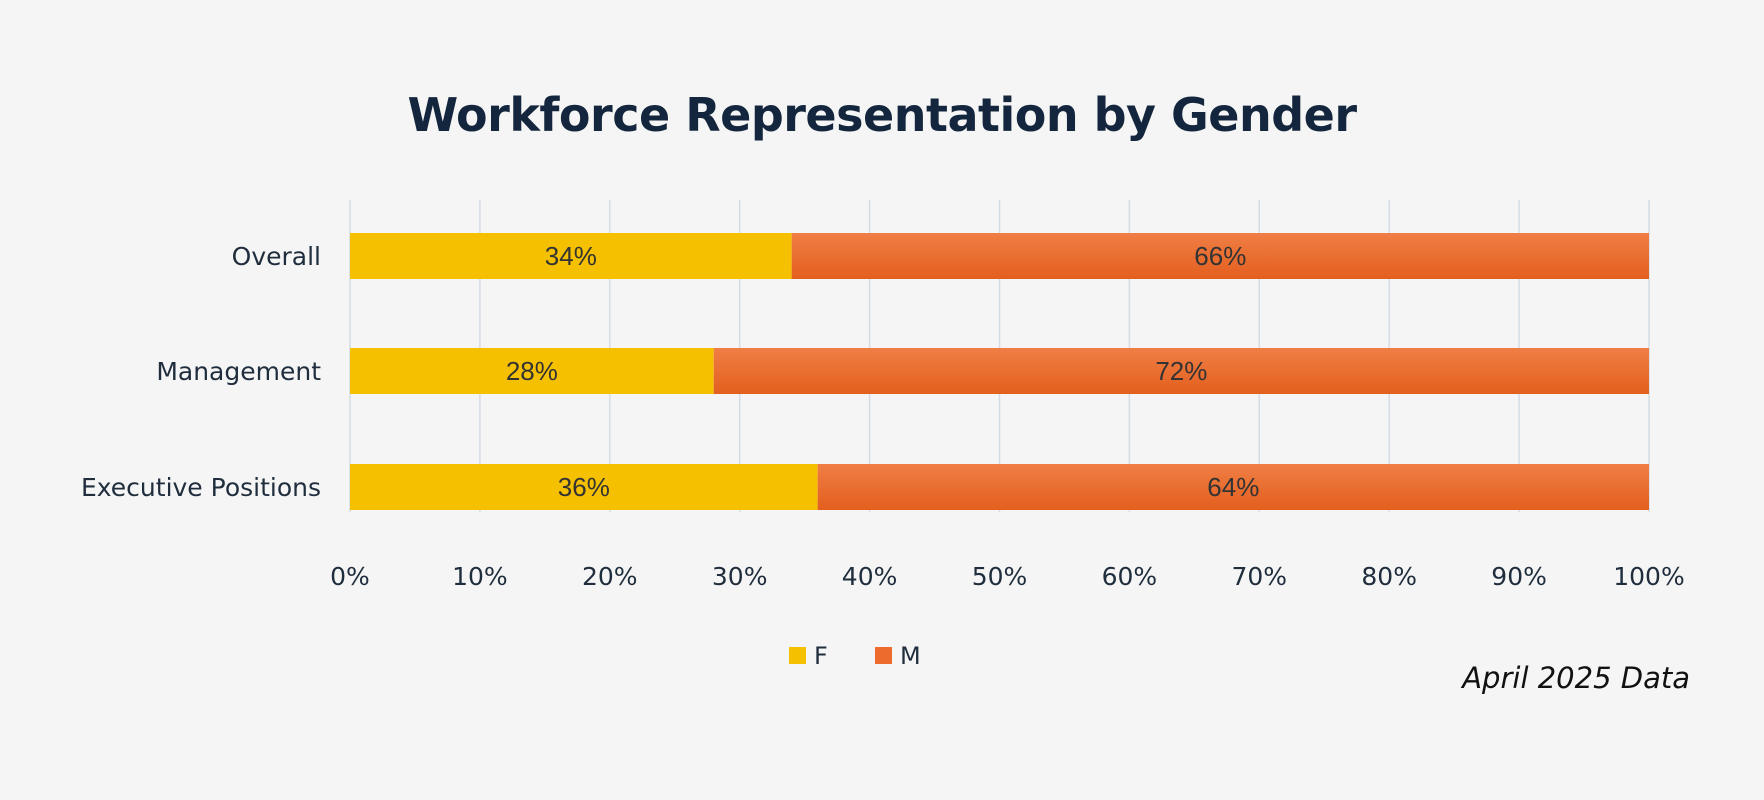 The width and height of the screenshot is (1764, 800). I want to click on legend-swatch-m, so click(883, 655).